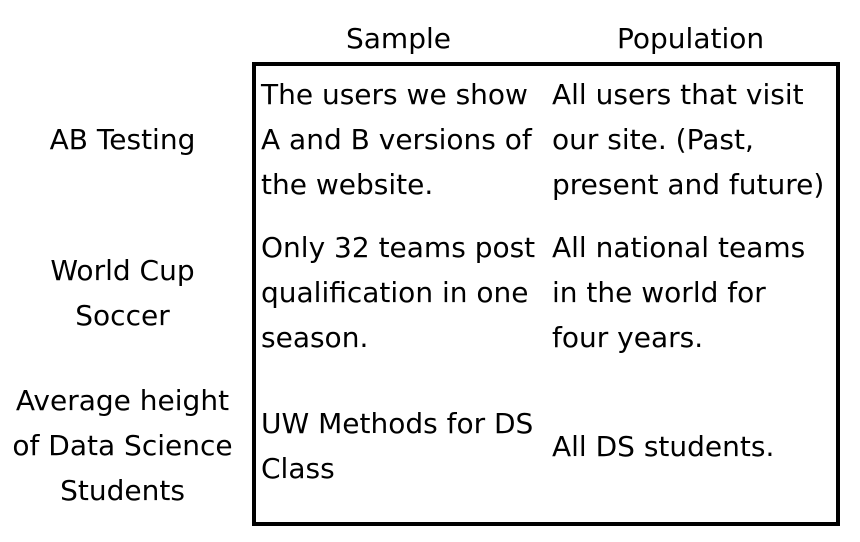  I want to click on column-header-population: Population, so click(691, 38).